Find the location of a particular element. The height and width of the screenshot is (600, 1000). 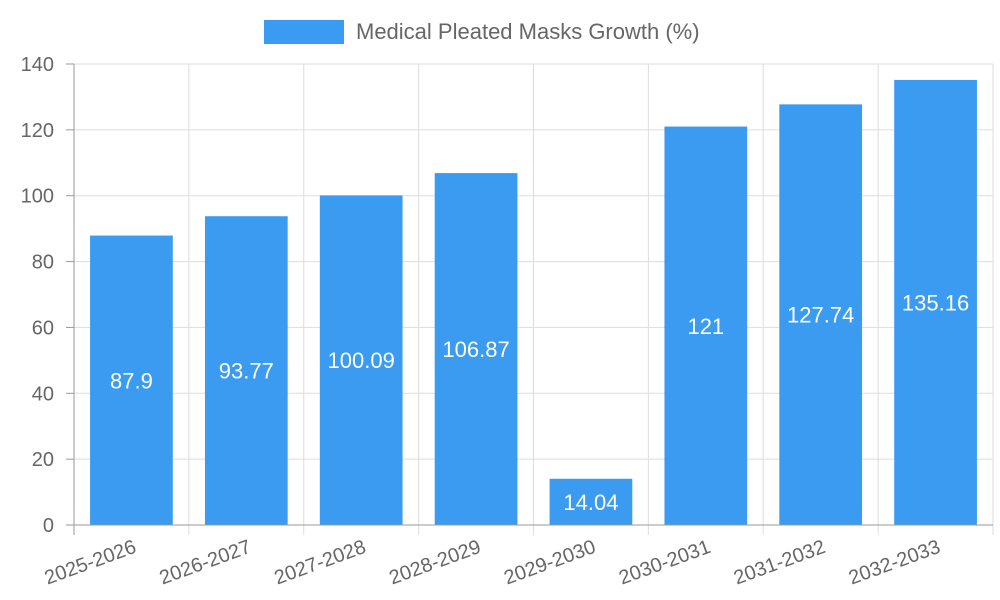

legend-label: Medical Pleated Masks Growth (%) is located at coordinates (528, 31).